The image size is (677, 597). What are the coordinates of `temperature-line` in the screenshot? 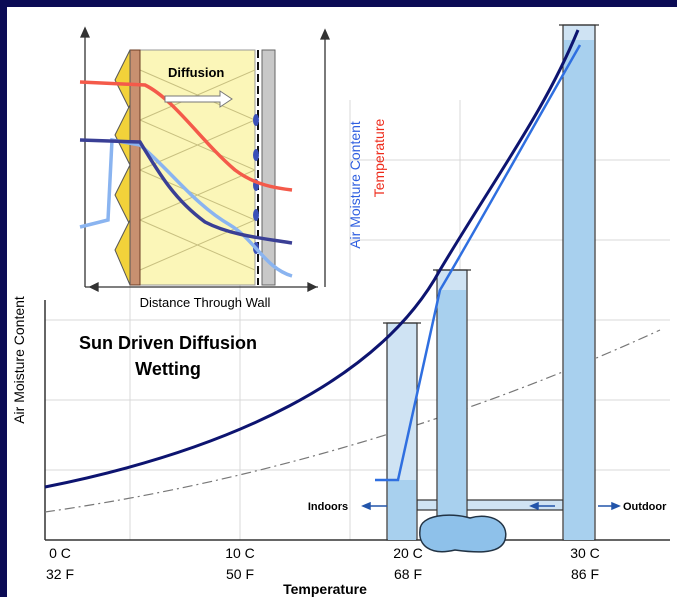 It's located at (186, 136).